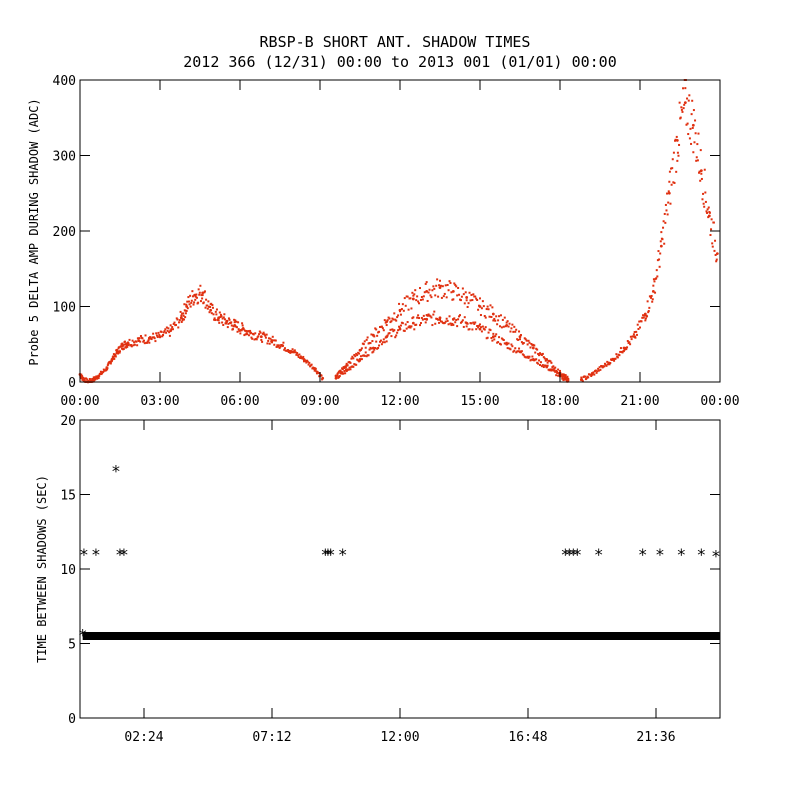  What do you see at coordinates (64, 157) in the screenshot?
I see `top-y-tick-label: 300` at bounding box center [64, 157].